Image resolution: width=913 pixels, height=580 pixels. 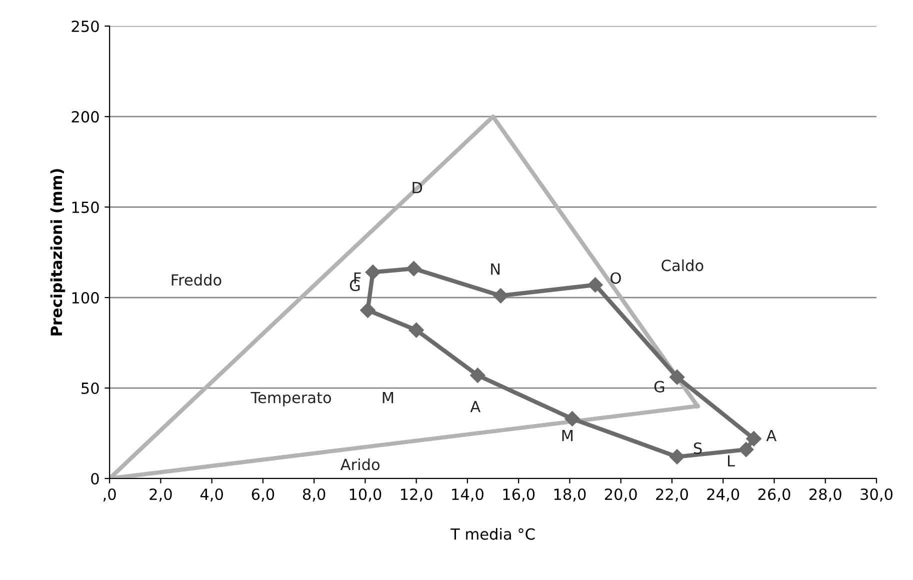 I want to click on x-tick-label: 28,0, so click(x=825, y=495).